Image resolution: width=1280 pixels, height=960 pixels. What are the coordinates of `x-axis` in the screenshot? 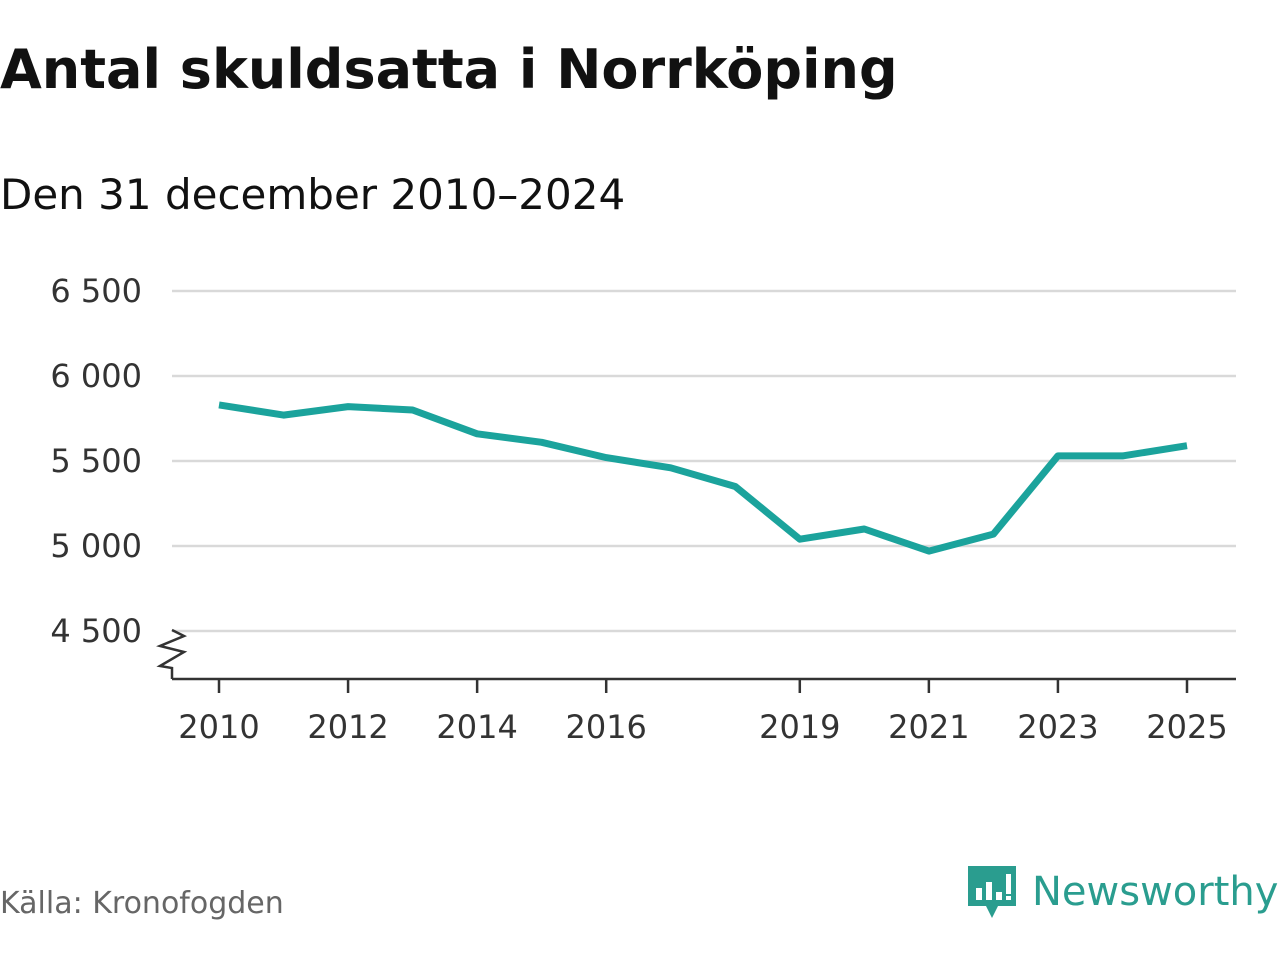 It's located at (696, 660).